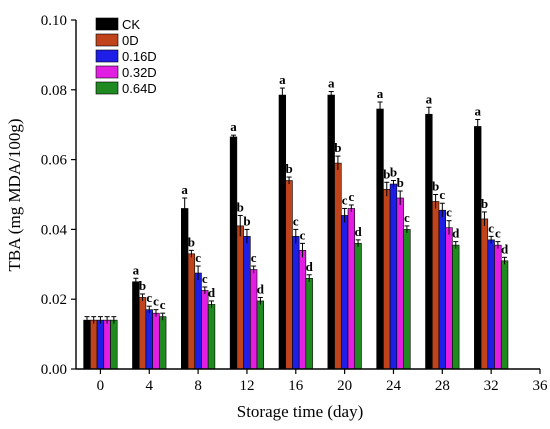  I want to click on x-axis-title: Storage time (day), so click(300, 411).